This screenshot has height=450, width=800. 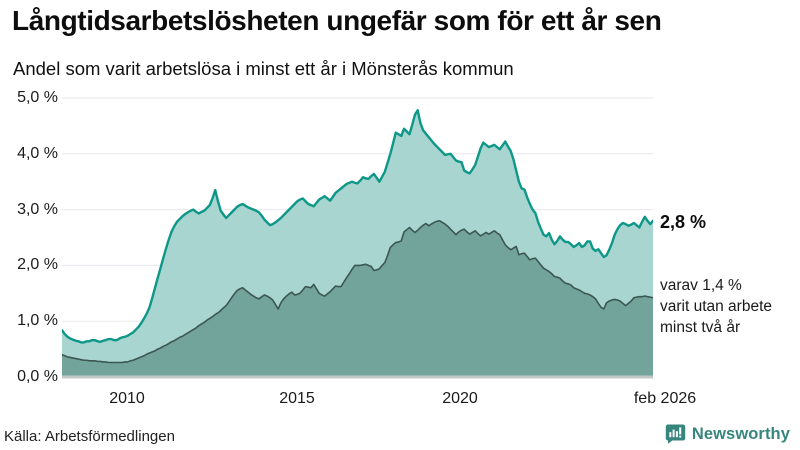 I want to click on x-tick-label-2010: 2010, so click(x=127, y=398).